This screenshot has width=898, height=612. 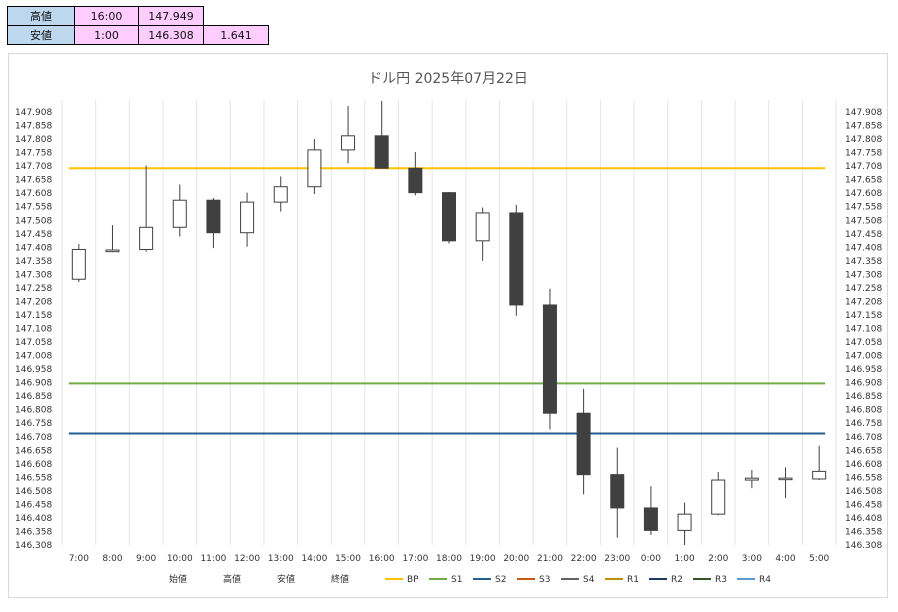 What do you see at coordinates (247, 559) in the screenshot?
I see `x-tick-label: 12:00` at bounding box center [247, 559].